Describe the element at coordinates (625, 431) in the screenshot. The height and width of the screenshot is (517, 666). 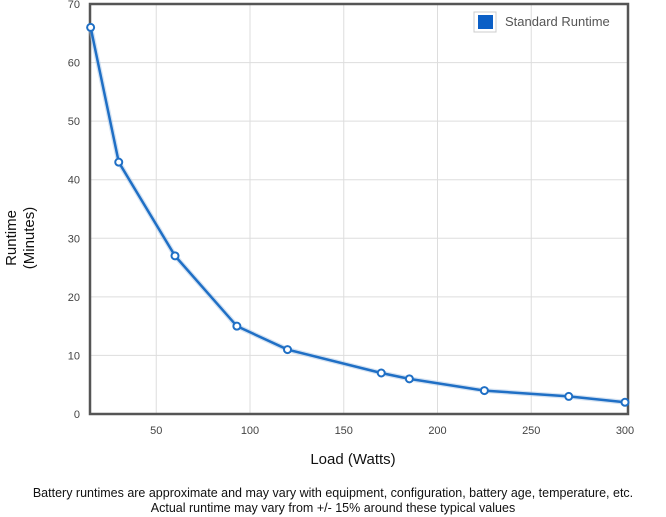
I see `x-tick-label: 300` at that location.